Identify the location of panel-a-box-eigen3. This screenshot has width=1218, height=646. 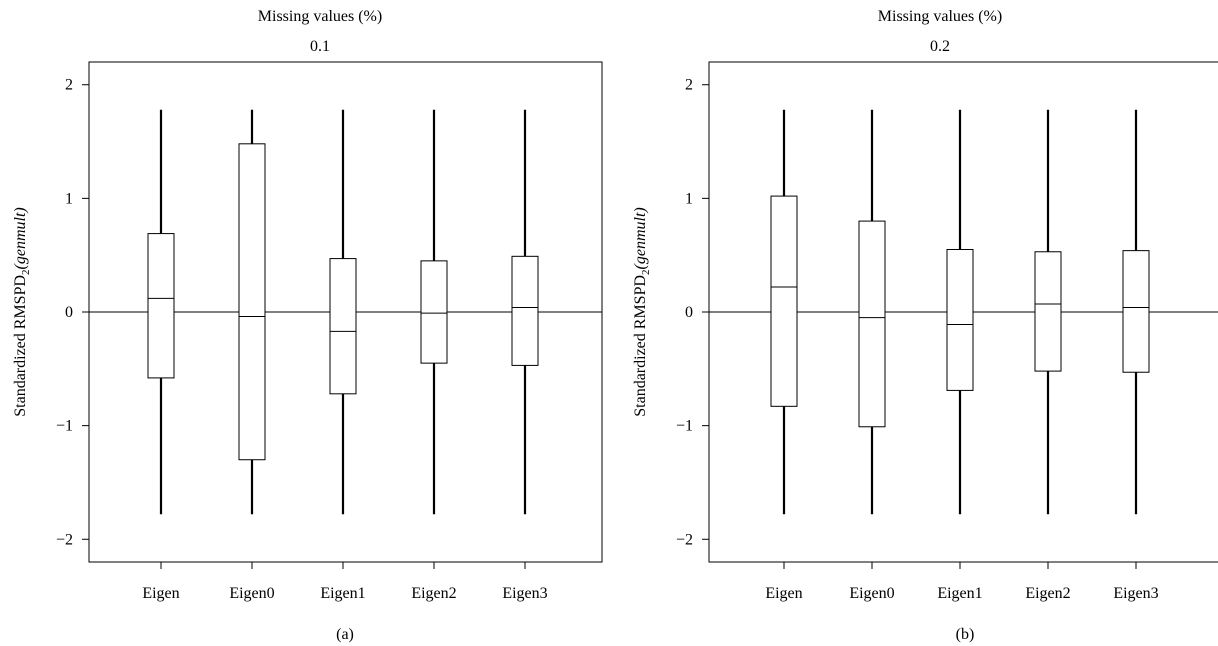
(525, 312).